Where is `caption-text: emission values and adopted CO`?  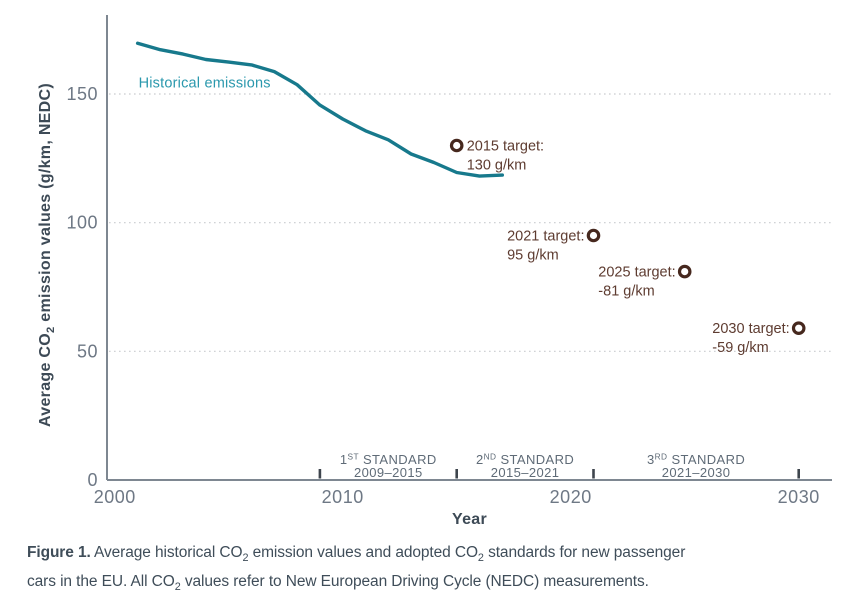
caption-text: emission values and adopted CO is located at coordinates (363, 552).